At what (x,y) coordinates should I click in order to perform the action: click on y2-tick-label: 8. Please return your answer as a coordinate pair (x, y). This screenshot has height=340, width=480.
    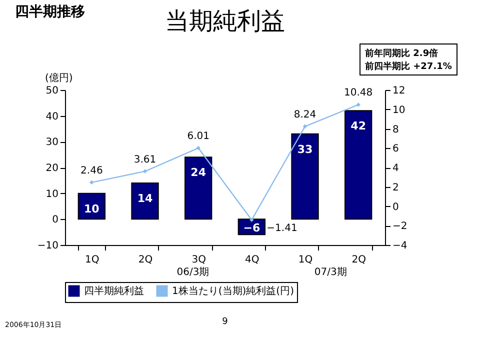
    Looking at the image, I should click on (395, 130).